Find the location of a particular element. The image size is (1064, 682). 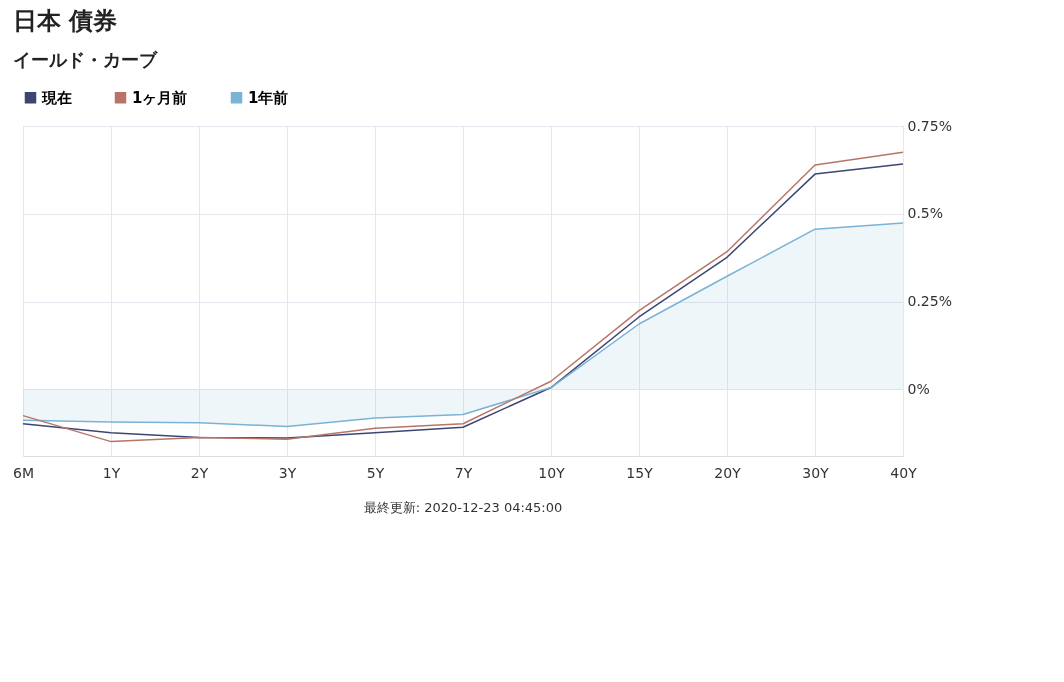

x-tick-label: 3Y is located at coordinates (287, 472).